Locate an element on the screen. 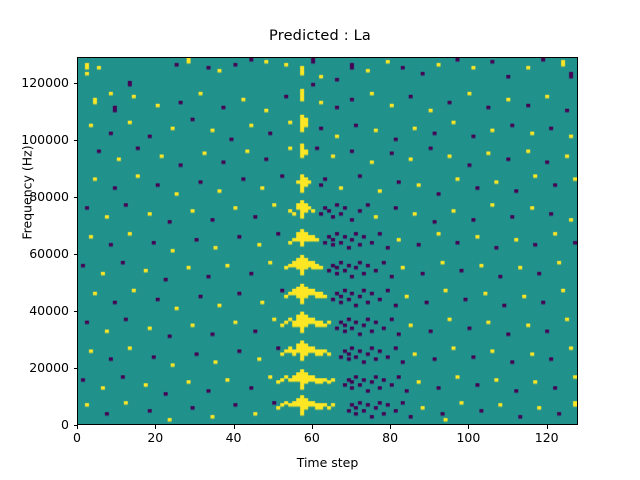  x-axis-label: Time step is located at coordinates (327, 462).